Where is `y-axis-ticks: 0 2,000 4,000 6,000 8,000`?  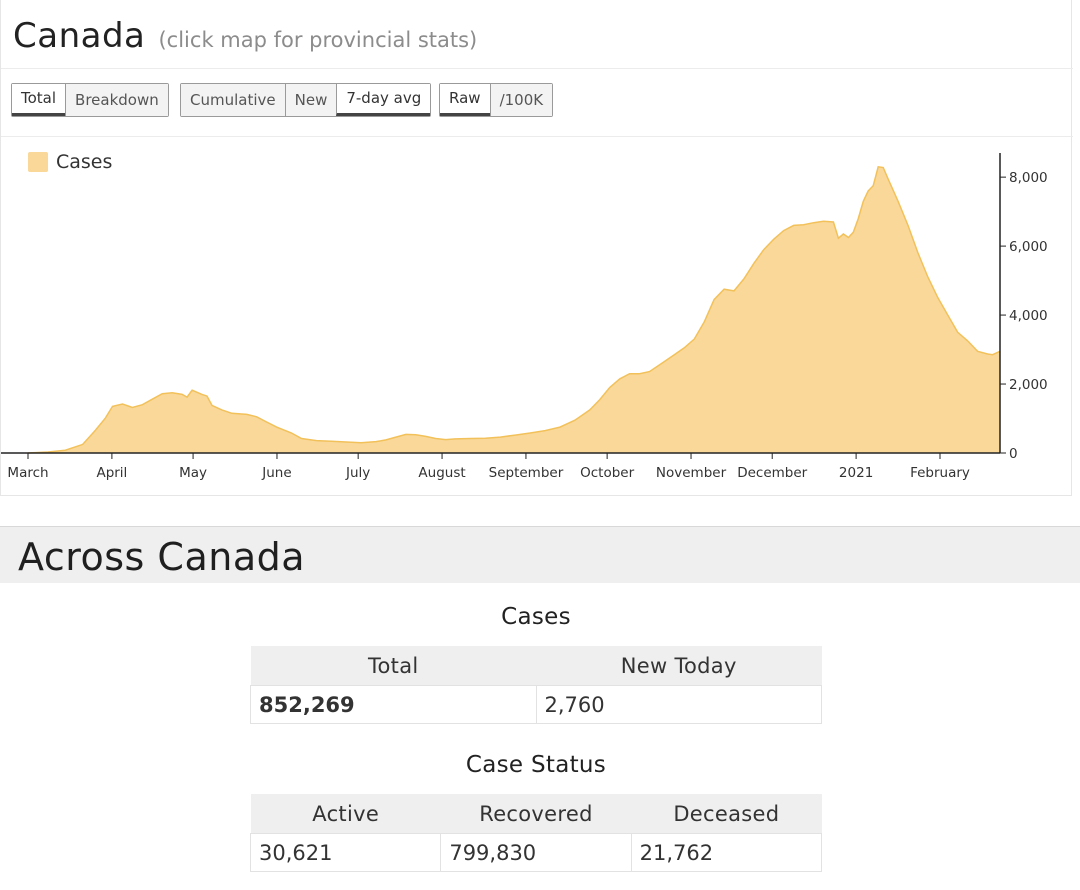 y-axis-ticks: 0 2,000 4,000 6,000 8,000 is located at coordinates (1024, 316).